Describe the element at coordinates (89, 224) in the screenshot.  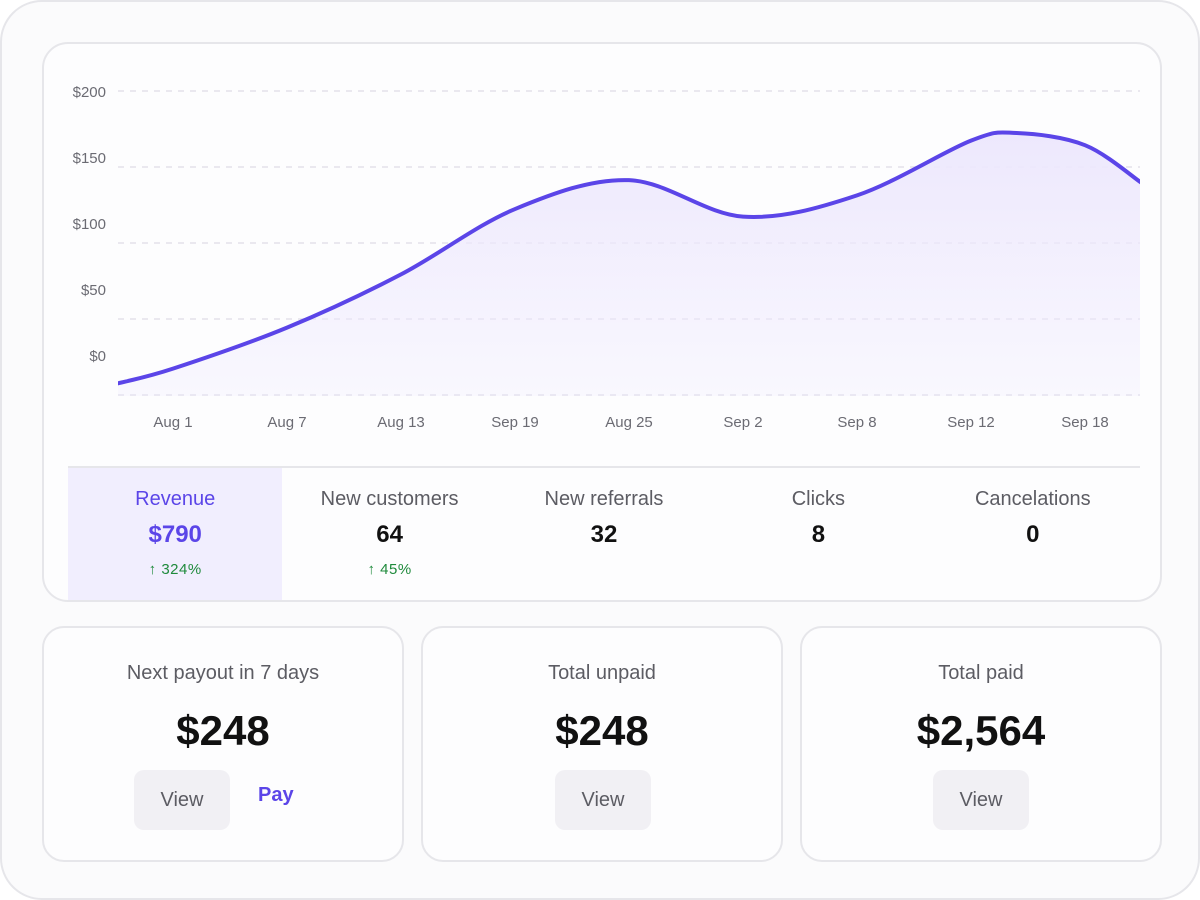
I see `y-tick-label: $100` at that location.